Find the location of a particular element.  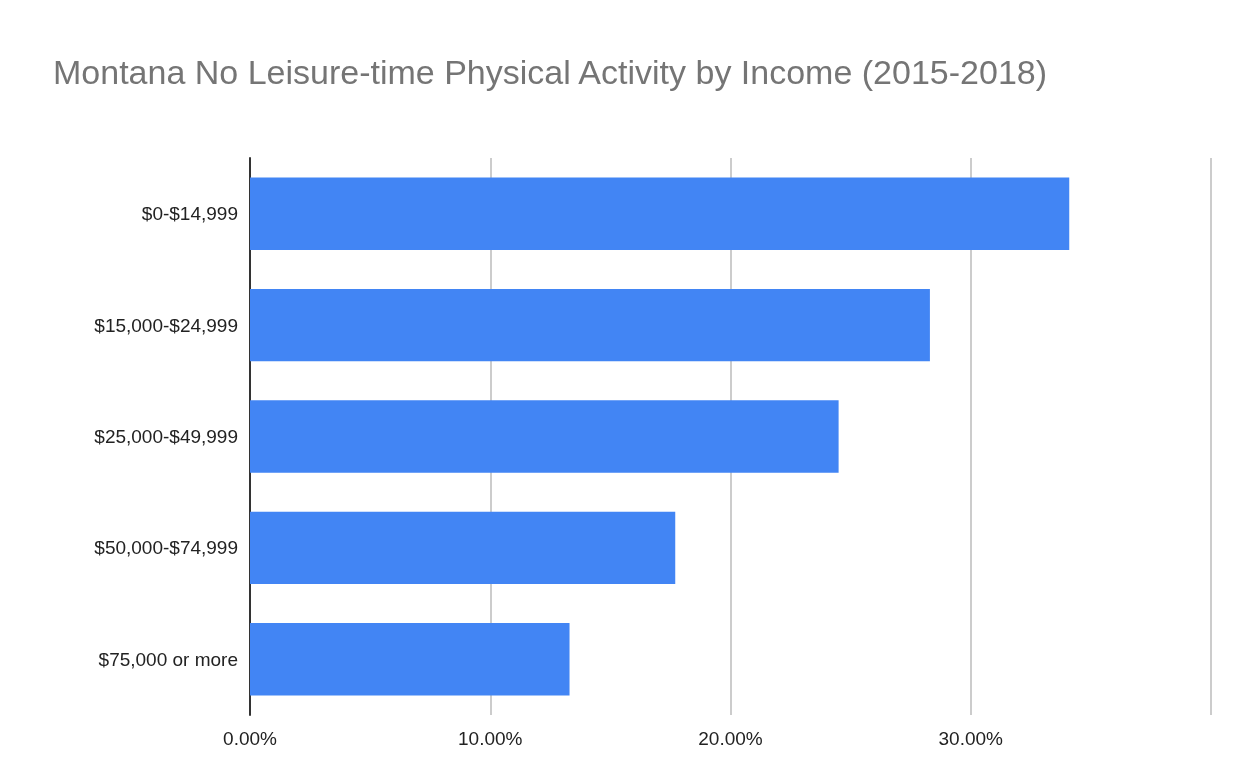

x-tick-label: 0.00% is located at coordinates (250, 738).